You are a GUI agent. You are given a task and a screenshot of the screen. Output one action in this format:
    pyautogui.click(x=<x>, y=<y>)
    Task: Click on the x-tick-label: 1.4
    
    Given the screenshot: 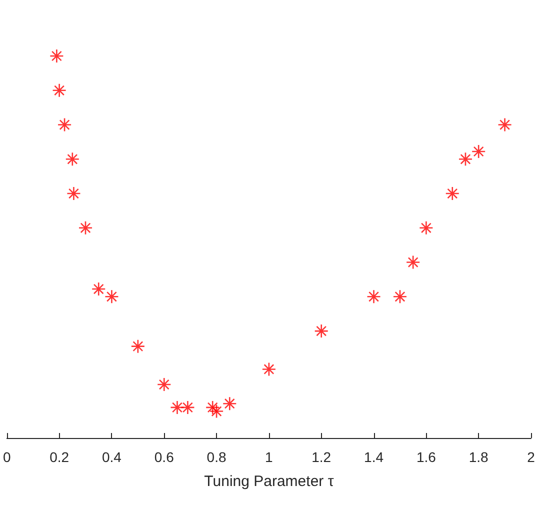 What is the action you would take?
    pyautogui.click(x=374, y=457)
    